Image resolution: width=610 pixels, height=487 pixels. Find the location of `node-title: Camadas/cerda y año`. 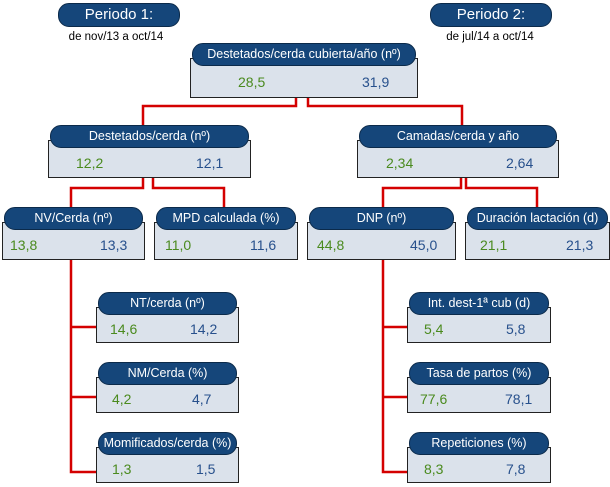

node-title: Camadas/cerda y año is located at coordinates (458, 136).